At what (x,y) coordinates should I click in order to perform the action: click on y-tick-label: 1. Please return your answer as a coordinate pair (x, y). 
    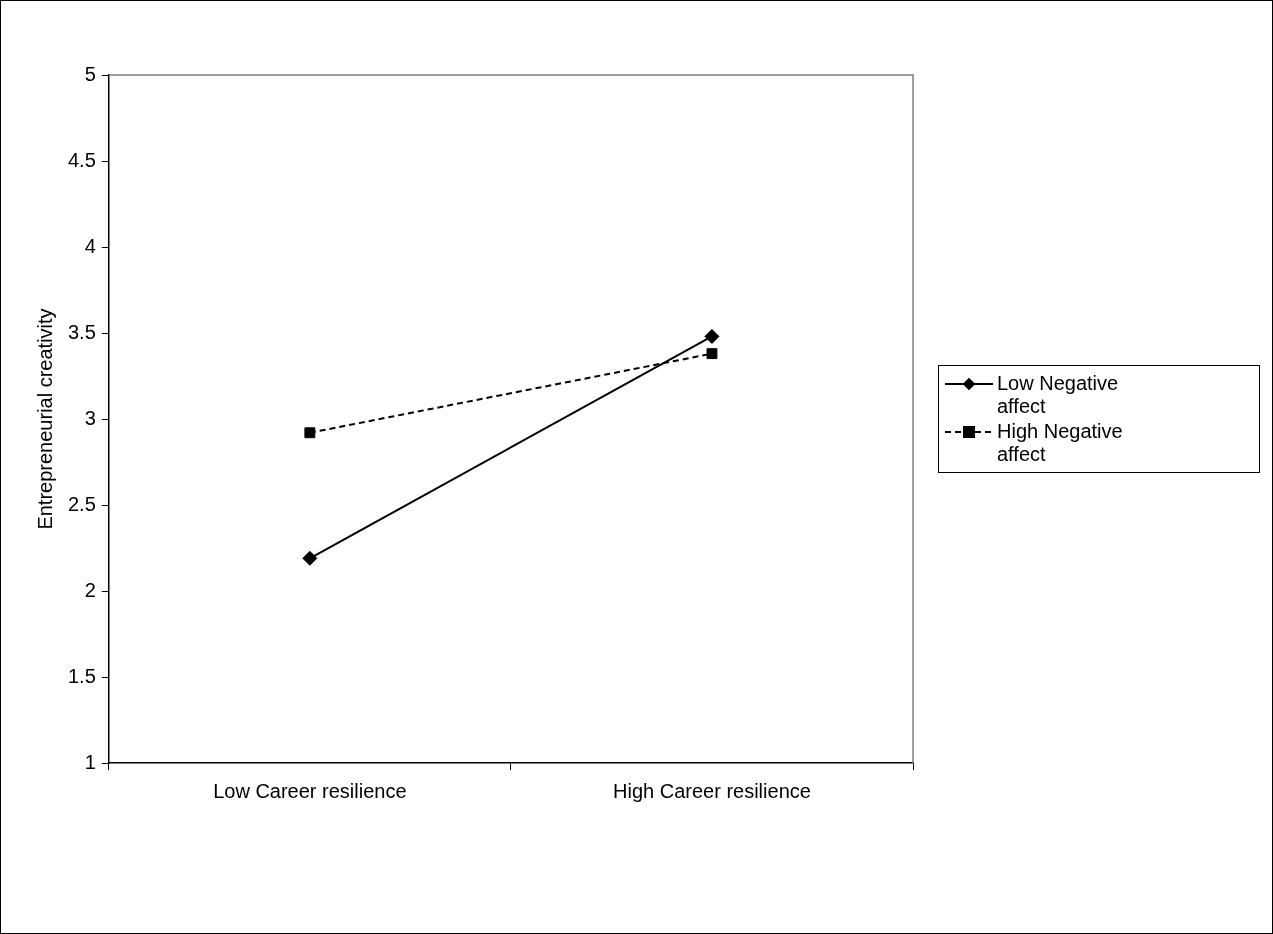
    Looking at the image, I should click on (90, 761).